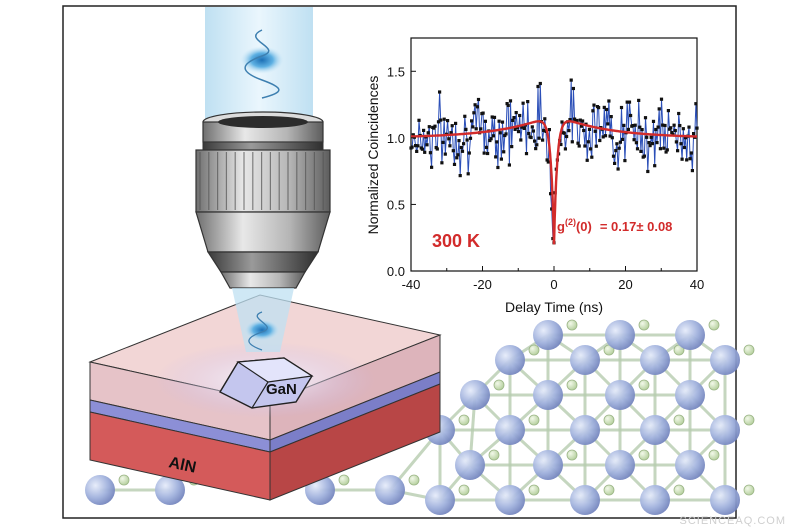 The width and height of the screenshot is (800, 530). I want to click on x-tick-label: 0, so click(553, 284).